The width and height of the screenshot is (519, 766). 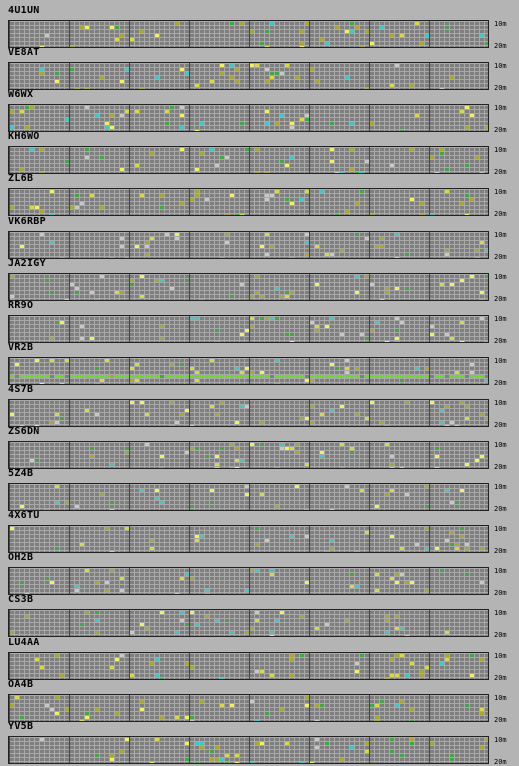 I want to click on station-callsign: ZS6DN, so click(x=24, y=431).